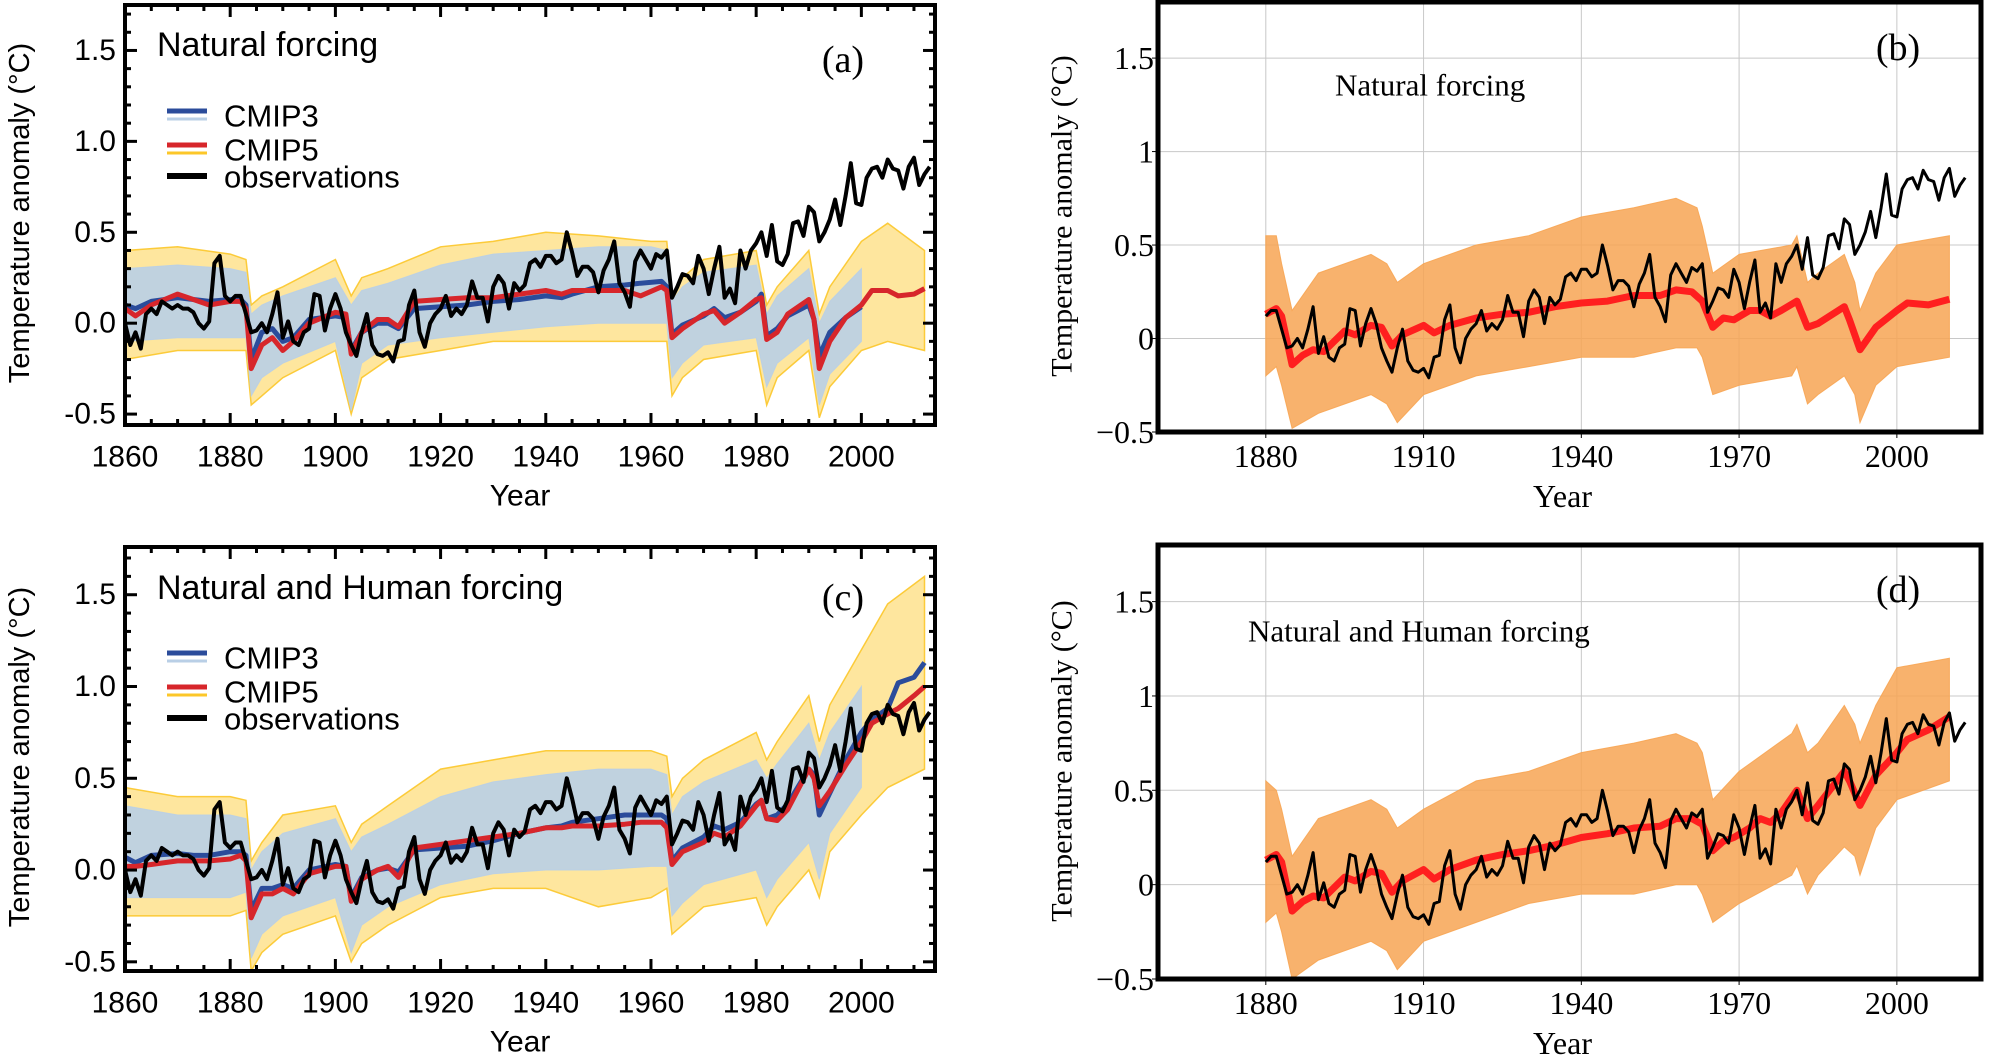 This screenshot has height=1058, width=2004. I want to click on panel-letter: (d), so click(1898, 590).